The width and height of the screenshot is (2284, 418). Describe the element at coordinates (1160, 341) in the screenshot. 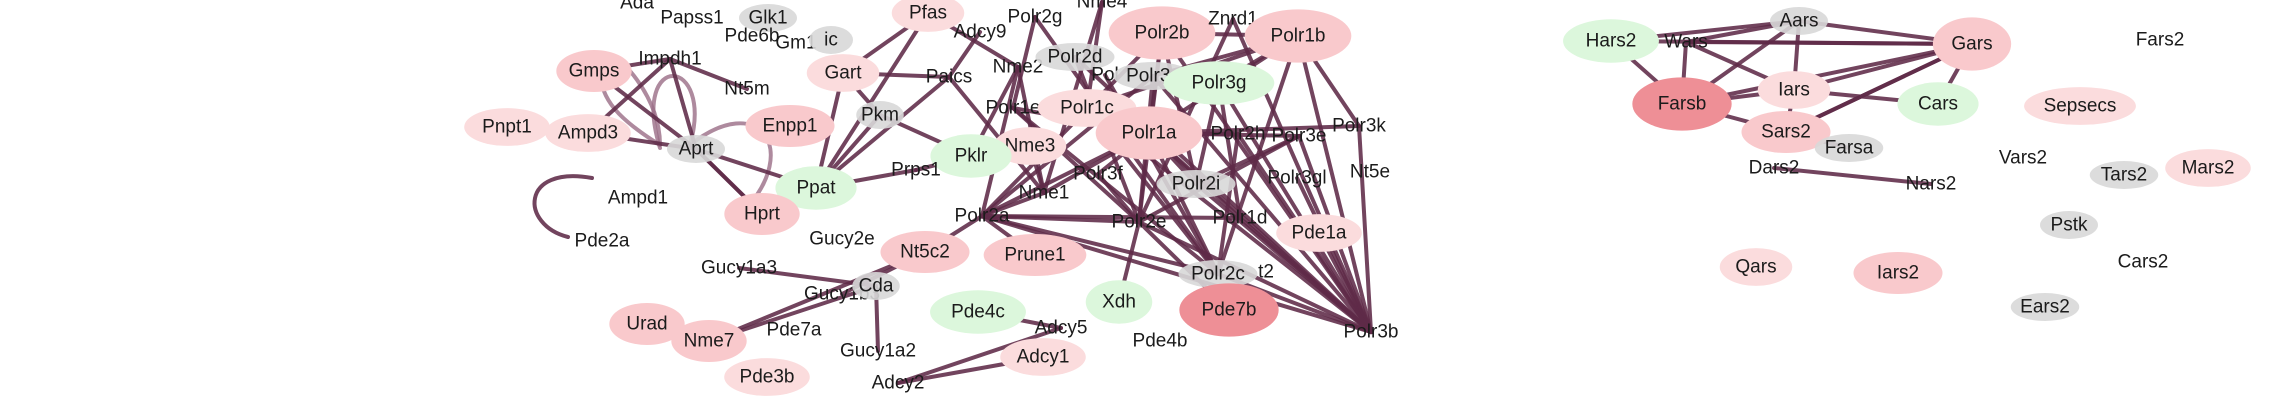

I see `node-pde4b: Pde4b` at that location.